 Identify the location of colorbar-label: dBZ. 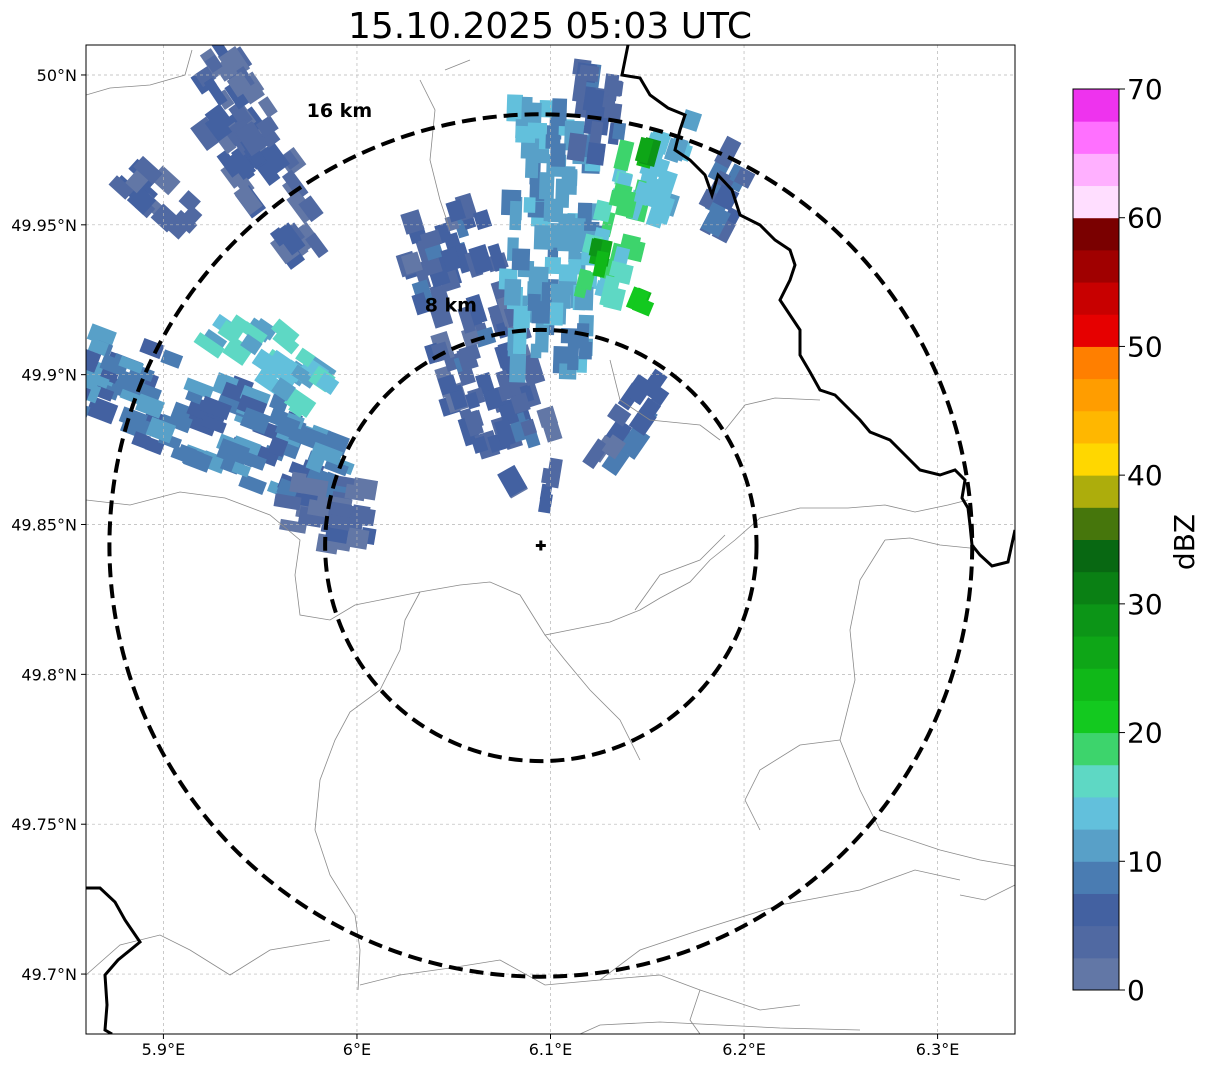
(1184, 542).